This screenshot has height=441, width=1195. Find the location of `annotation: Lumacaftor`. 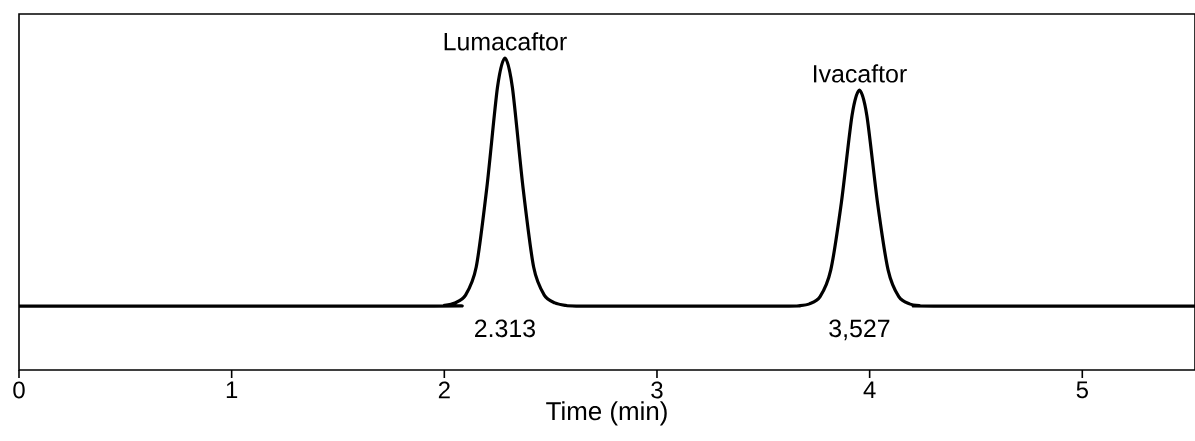

annotation: Lumacaftor is located at coordinates (505, 41).